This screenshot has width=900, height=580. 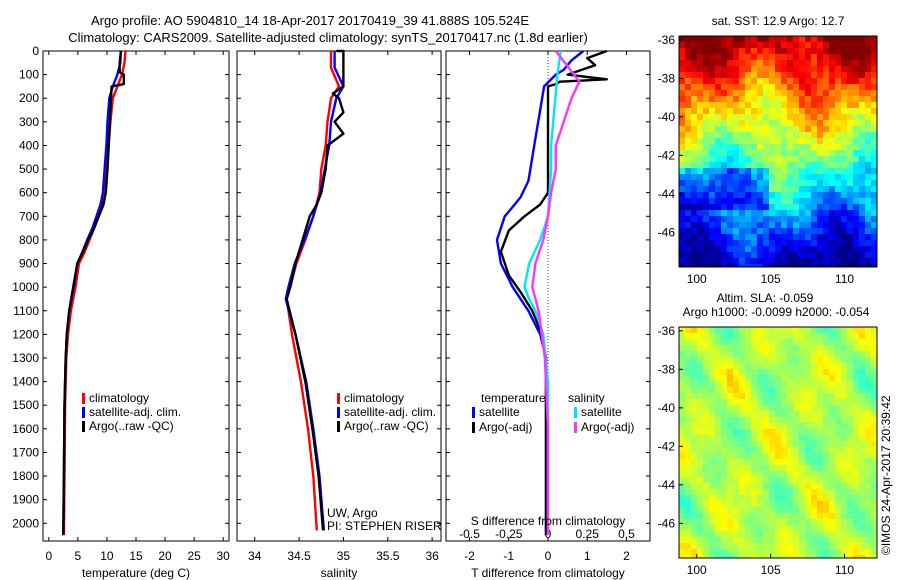 I want to click on sla-map-frame, so click(x=778, y=442).